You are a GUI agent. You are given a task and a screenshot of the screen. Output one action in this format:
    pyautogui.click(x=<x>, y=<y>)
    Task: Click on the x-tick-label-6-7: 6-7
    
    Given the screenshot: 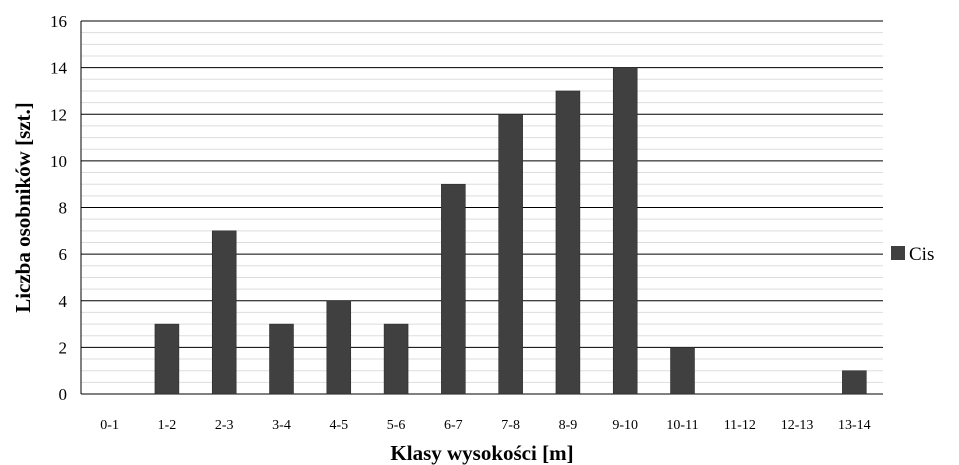 What is the action you would take?
    pyautogui.click(x=453, y=425)
    